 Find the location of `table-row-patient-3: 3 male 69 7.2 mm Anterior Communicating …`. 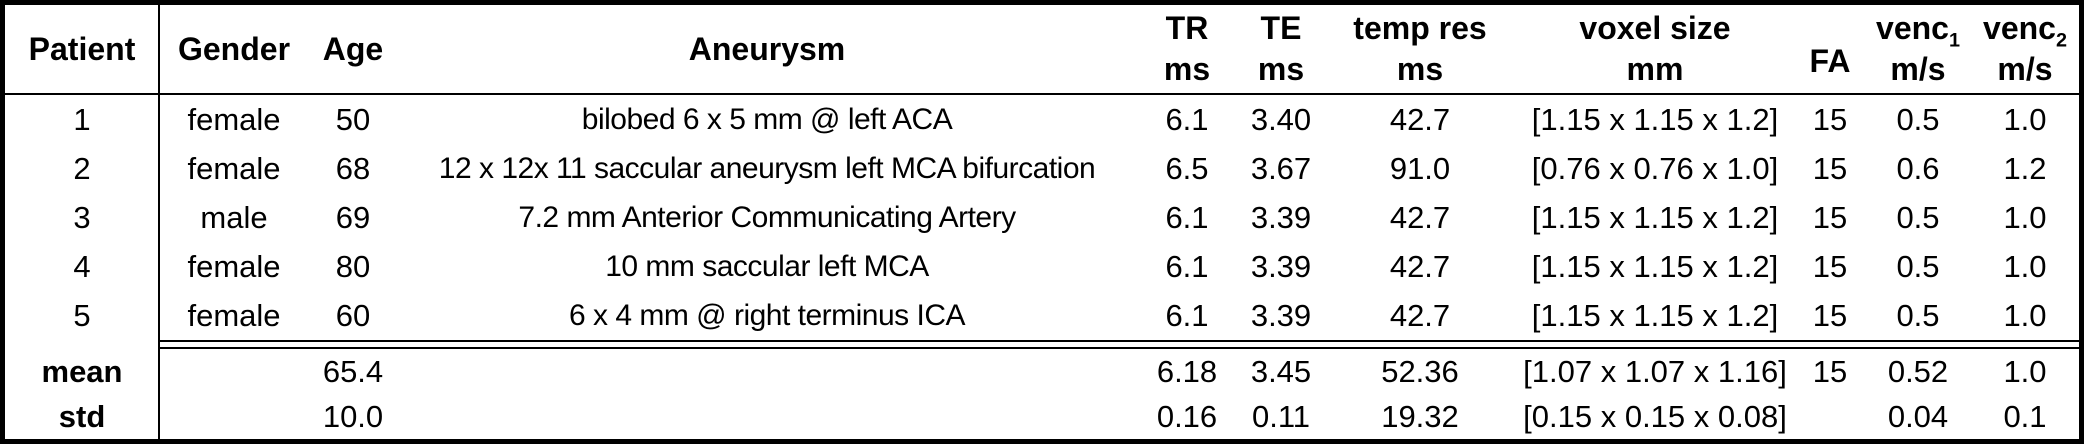

table-row-patient-3: 3 male 69 7.2 mm Anterior Communicating … is located at coordinates (1042, 217).